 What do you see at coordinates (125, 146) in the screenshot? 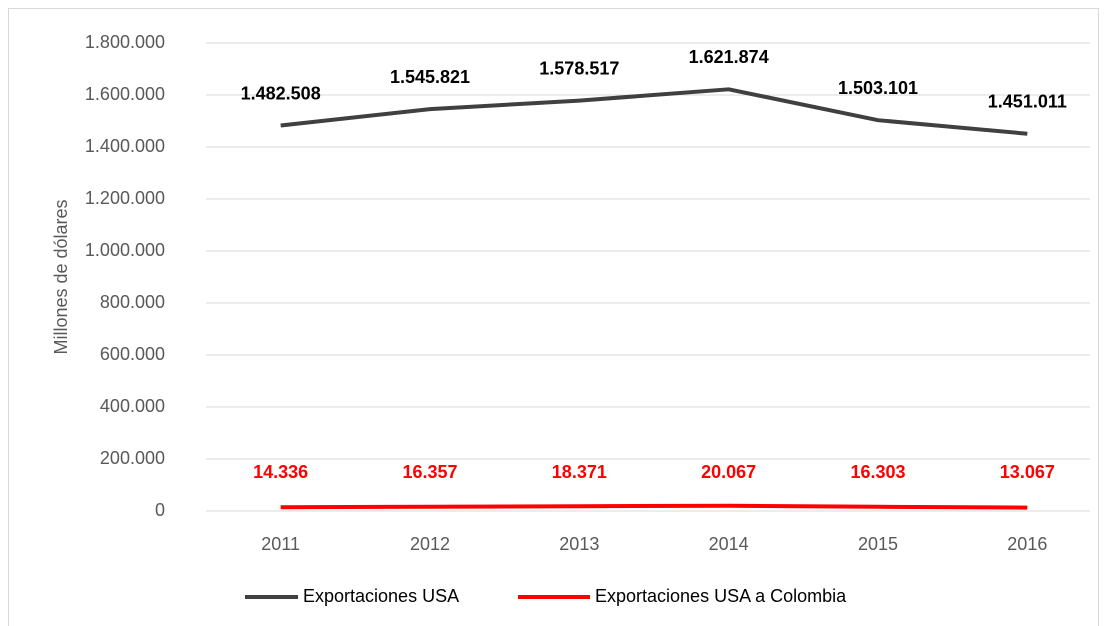
I see `y-tick-label: 1.400.000` at bounding box center [125, 146].